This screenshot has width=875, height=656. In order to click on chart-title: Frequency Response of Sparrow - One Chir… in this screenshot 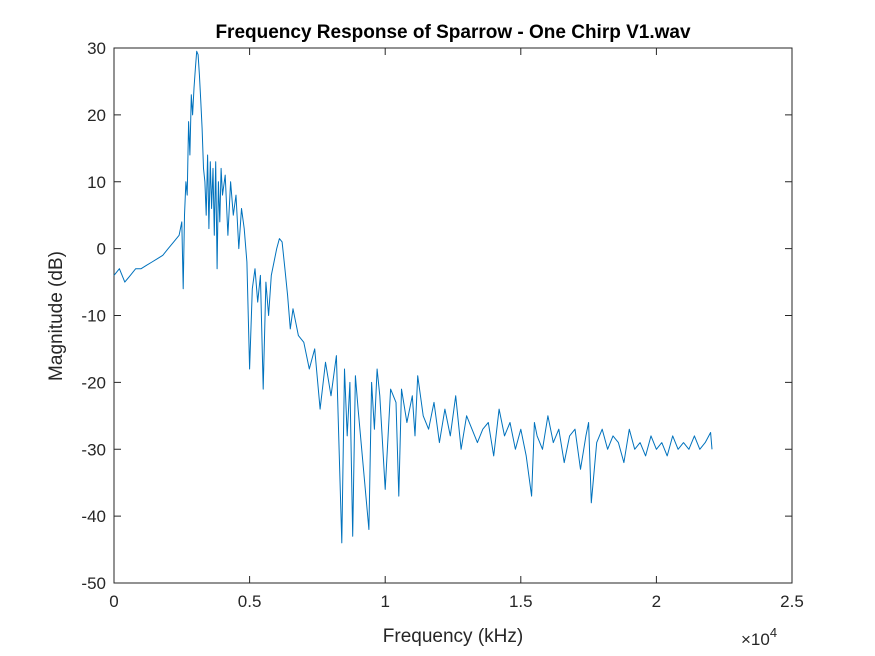, I will do `click(453, 32)`.